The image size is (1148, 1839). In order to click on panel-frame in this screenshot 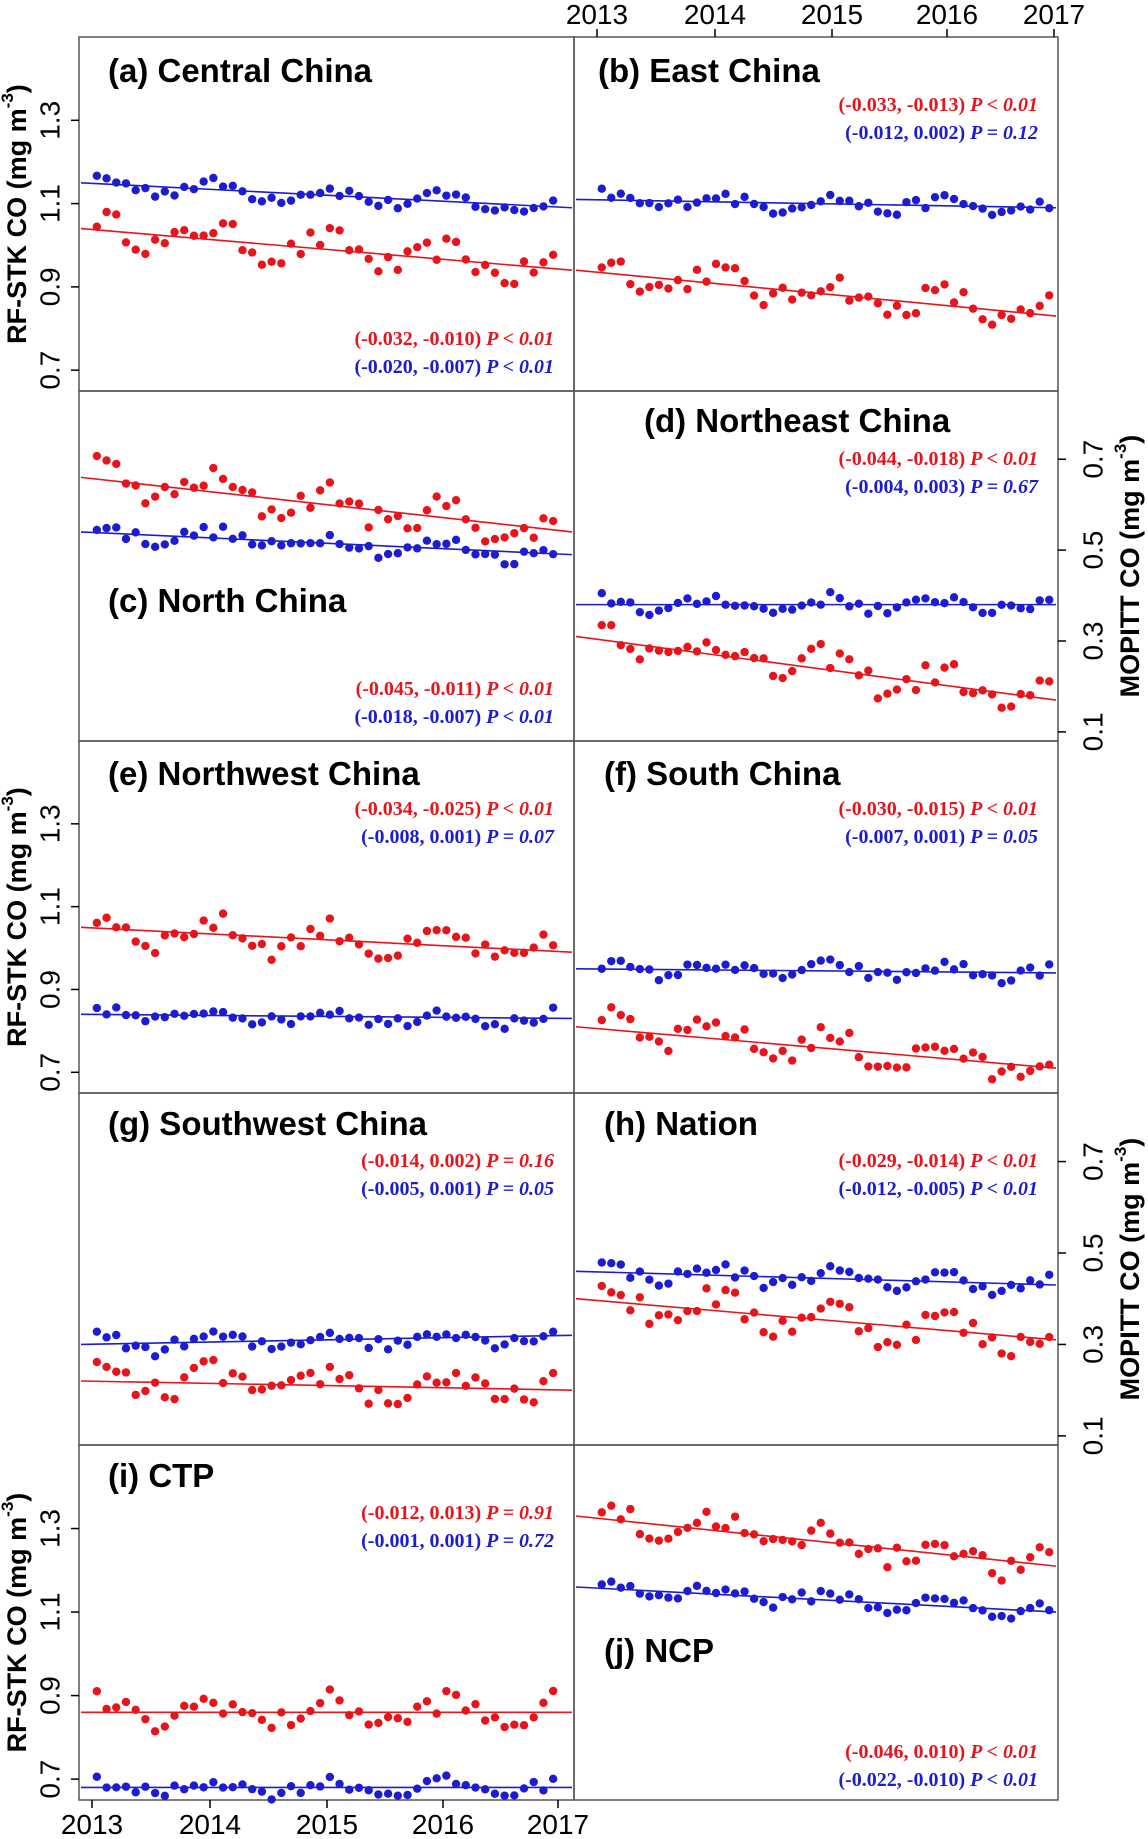, I will do `click(816, 214)`.